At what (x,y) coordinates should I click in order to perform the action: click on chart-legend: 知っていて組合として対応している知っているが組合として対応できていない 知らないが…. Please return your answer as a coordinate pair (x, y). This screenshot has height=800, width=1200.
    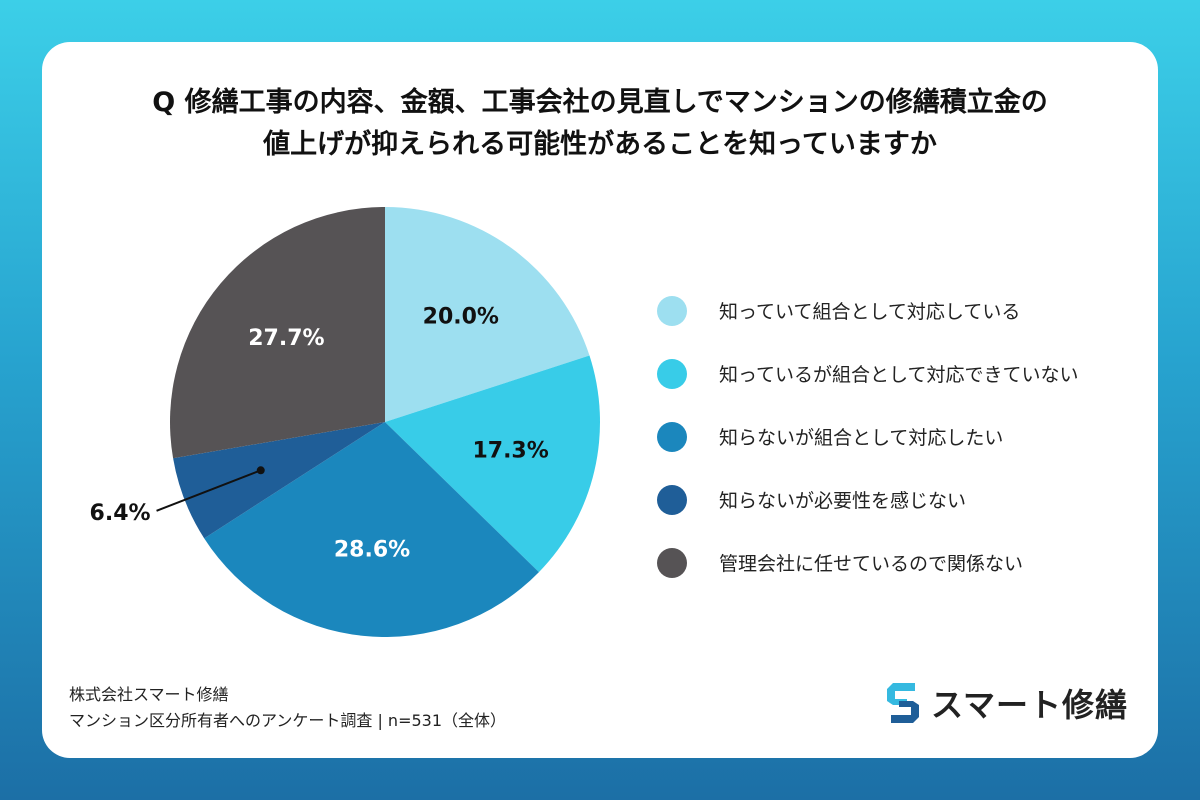
    Looking at the image, I should click on (867, 436).